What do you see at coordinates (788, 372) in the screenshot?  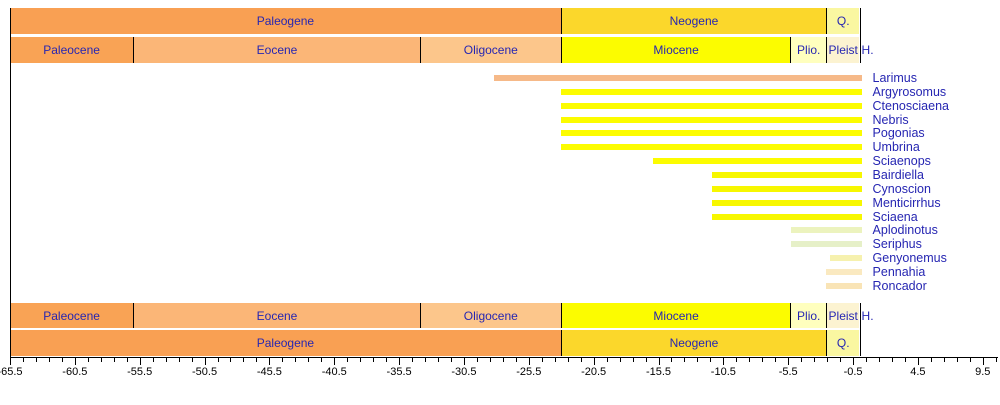 I see `x-axis-tick-label: -5.5` at bounding box center [788, 372].